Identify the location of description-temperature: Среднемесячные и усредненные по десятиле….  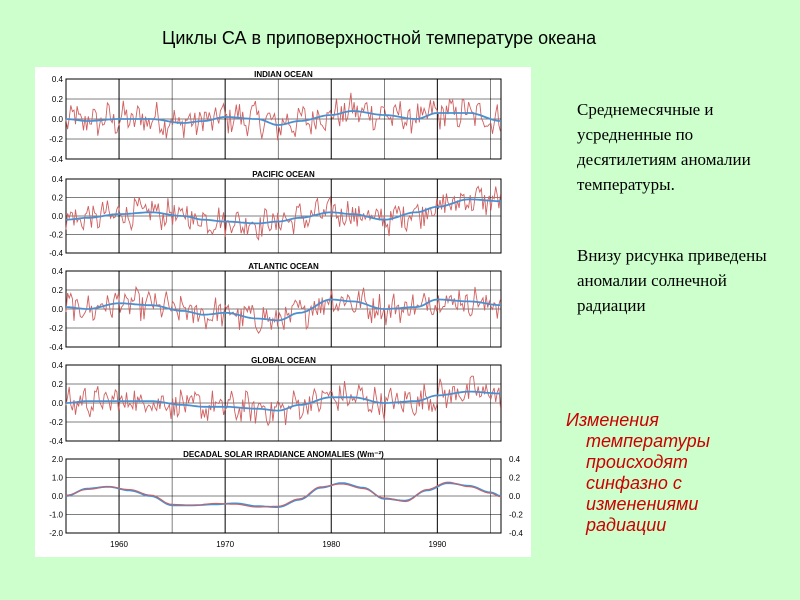
(664, 147).